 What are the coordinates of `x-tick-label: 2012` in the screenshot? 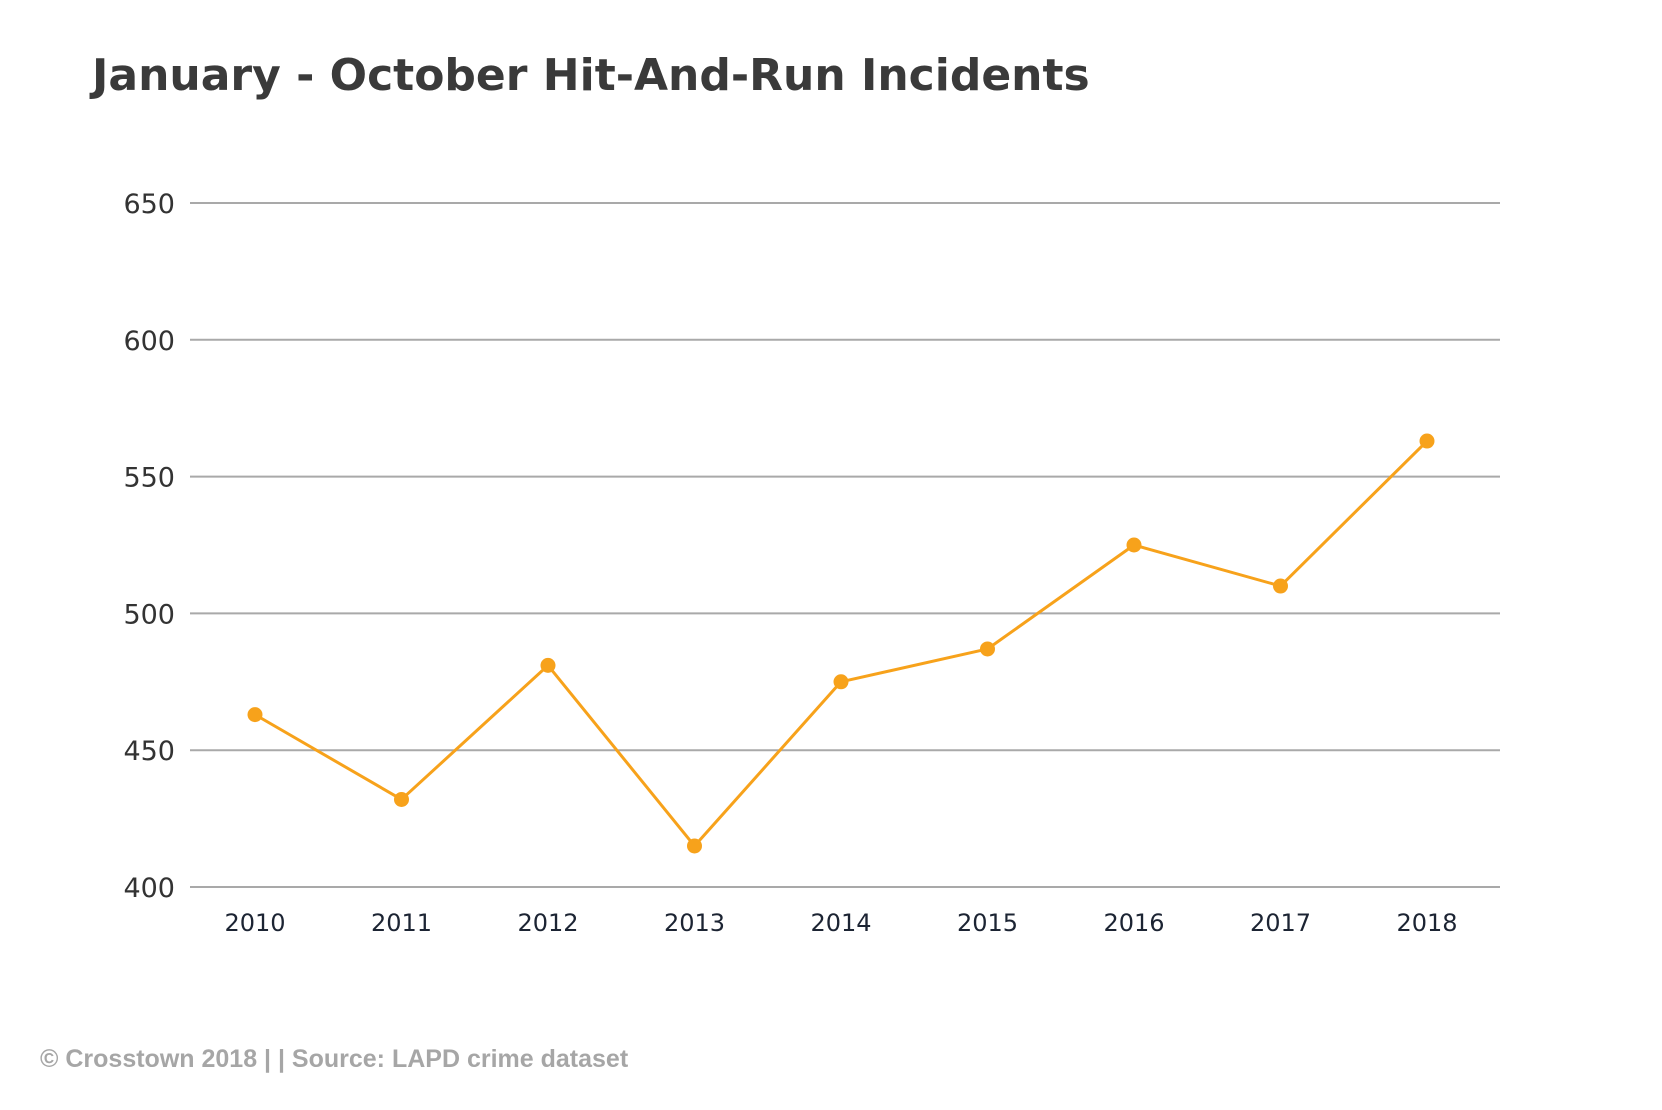 It's located at (547, 923).